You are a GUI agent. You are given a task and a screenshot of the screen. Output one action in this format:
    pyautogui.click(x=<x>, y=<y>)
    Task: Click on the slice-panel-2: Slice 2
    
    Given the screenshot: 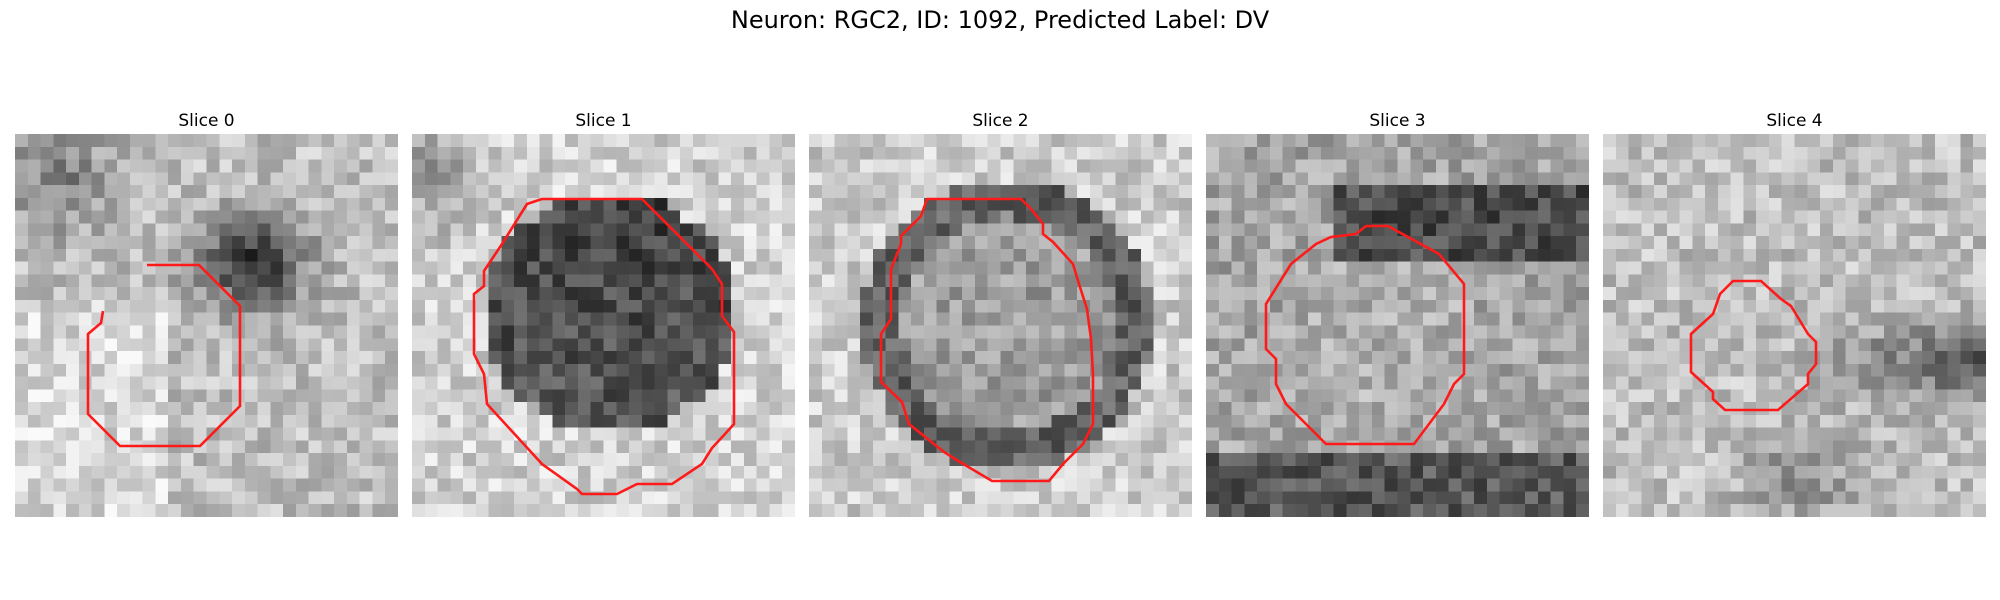 What is the action you would take?
    pyautogui.click(x=1000, y=312)
    